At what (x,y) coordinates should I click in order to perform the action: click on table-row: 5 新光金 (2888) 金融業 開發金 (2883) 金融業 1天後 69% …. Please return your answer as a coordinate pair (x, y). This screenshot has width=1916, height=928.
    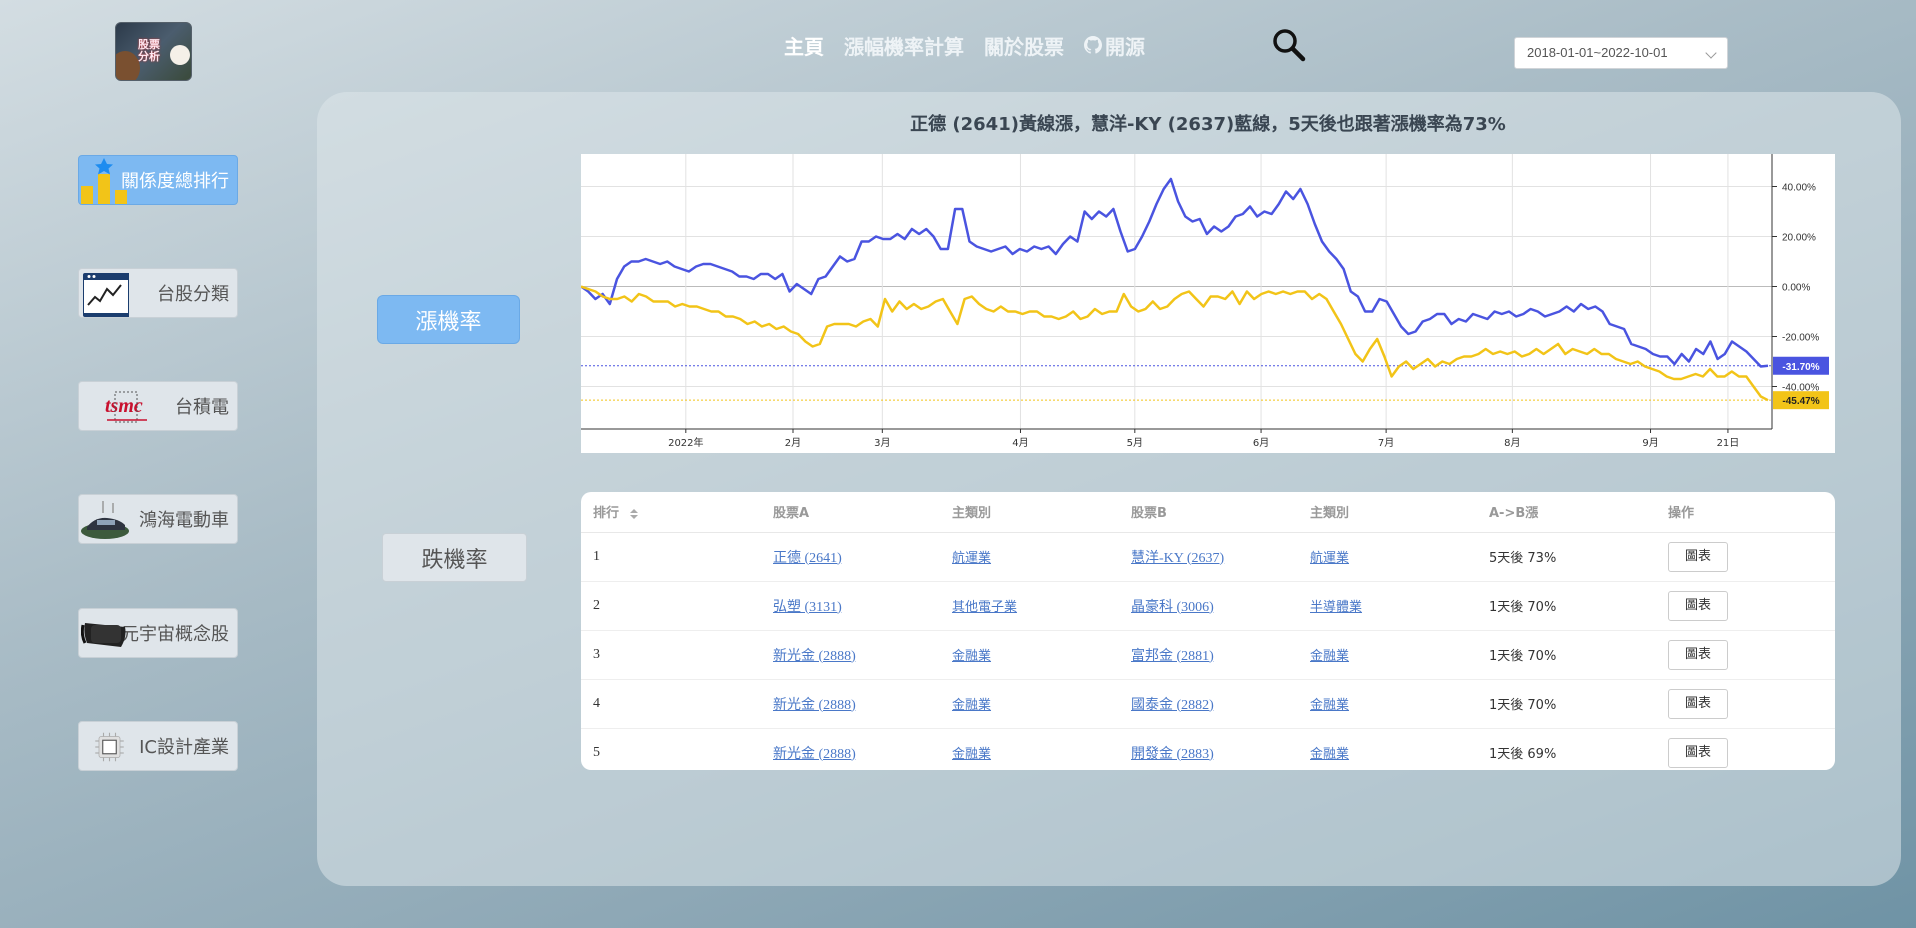
    Looking at the image, I should click on (1208, 749).